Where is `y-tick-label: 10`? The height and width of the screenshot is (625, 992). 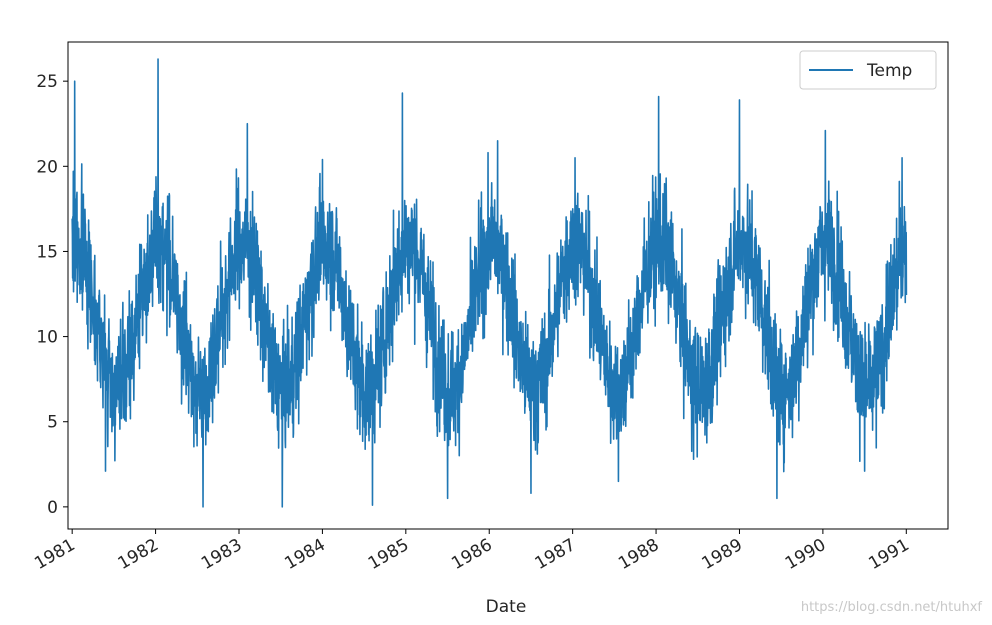
y-tick-label: 10 is located at coordinates (47, 338).